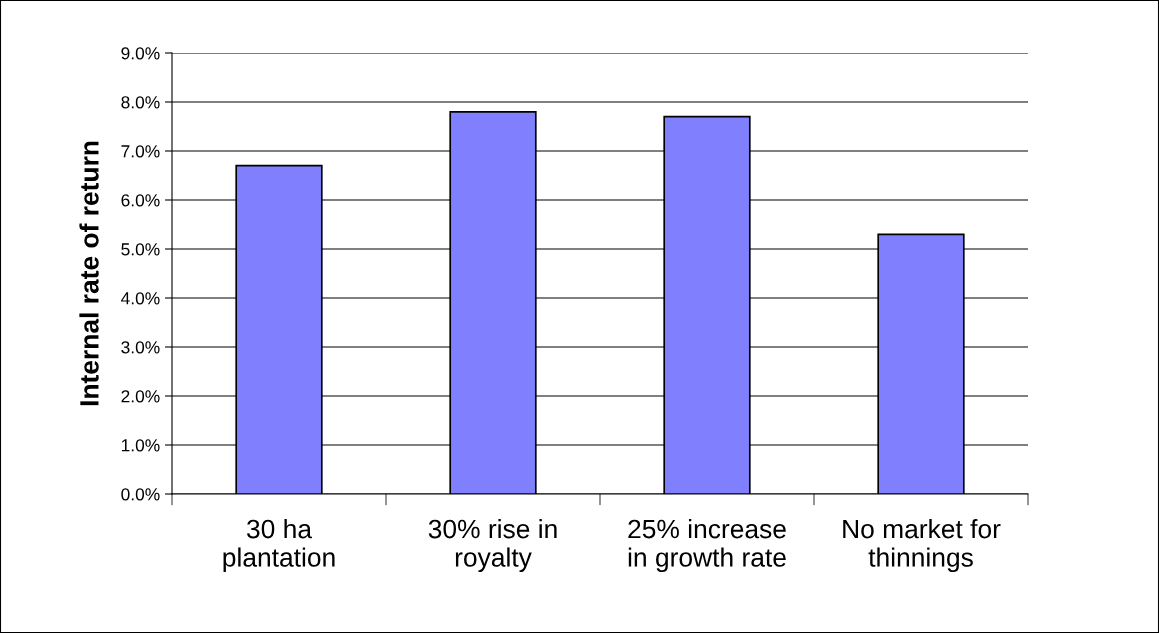 This screenshot has width=1159, height=633. I want to click on x-tick-label: 30% rise in royalty, so click(492, 546).